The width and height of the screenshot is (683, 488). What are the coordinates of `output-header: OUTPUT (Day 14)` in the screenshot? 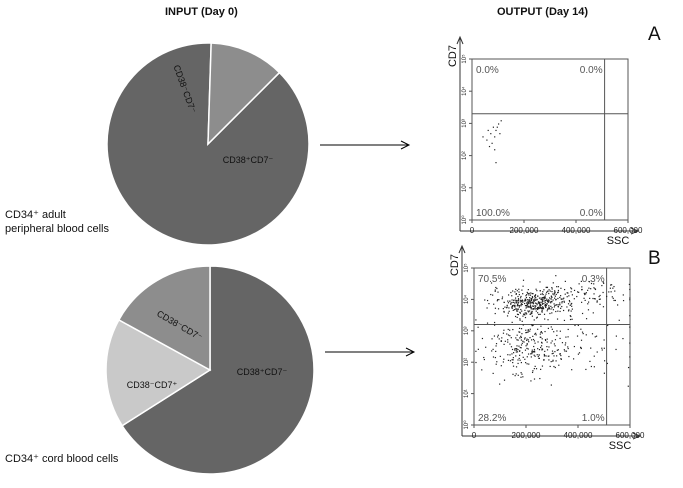 It's located at (543, 12).